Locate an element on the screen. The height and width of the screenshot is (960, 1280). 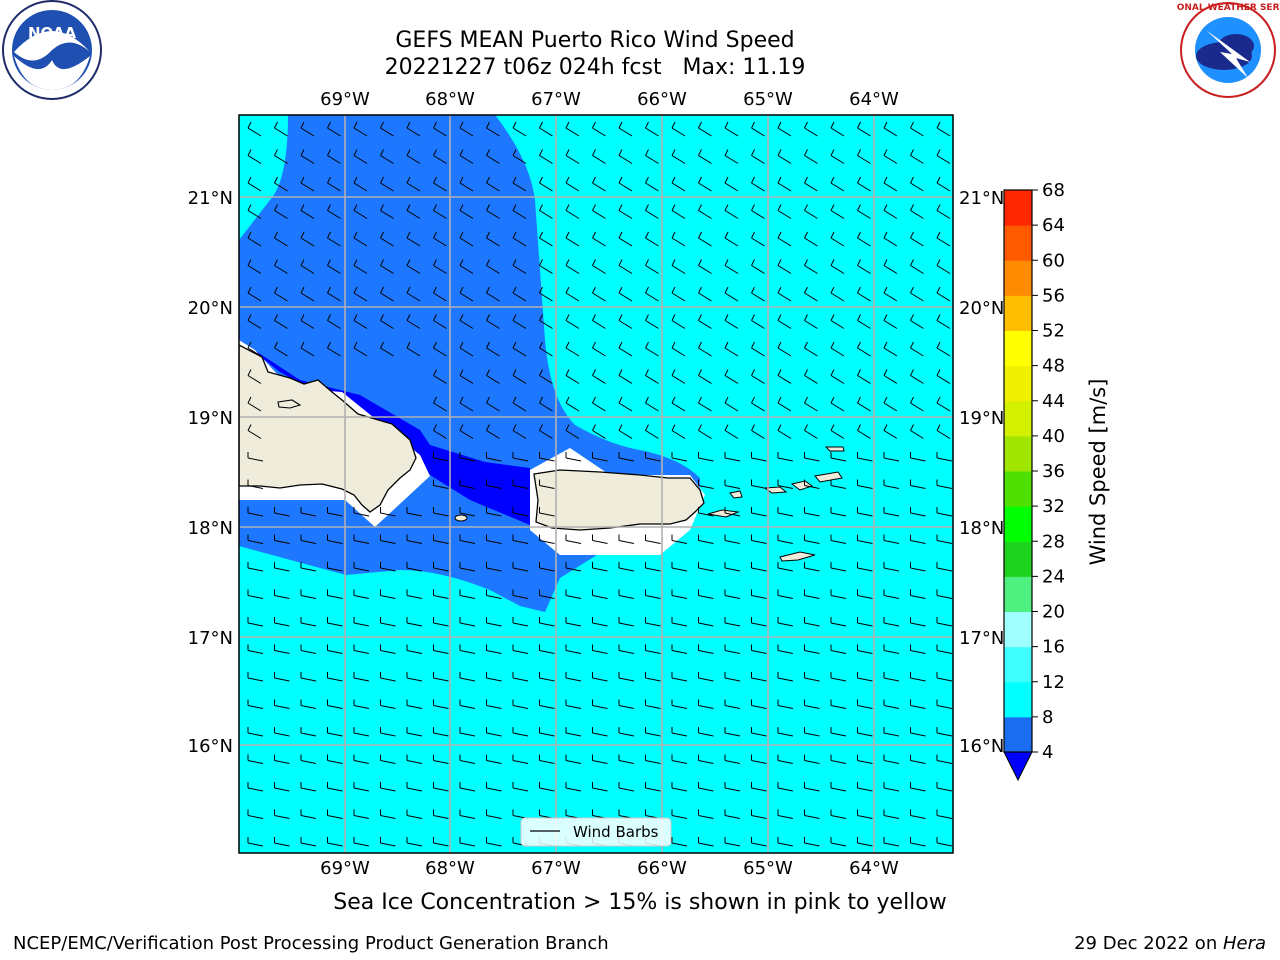
lon-label-bottom: 65°W is located at coordinates (768, 868).